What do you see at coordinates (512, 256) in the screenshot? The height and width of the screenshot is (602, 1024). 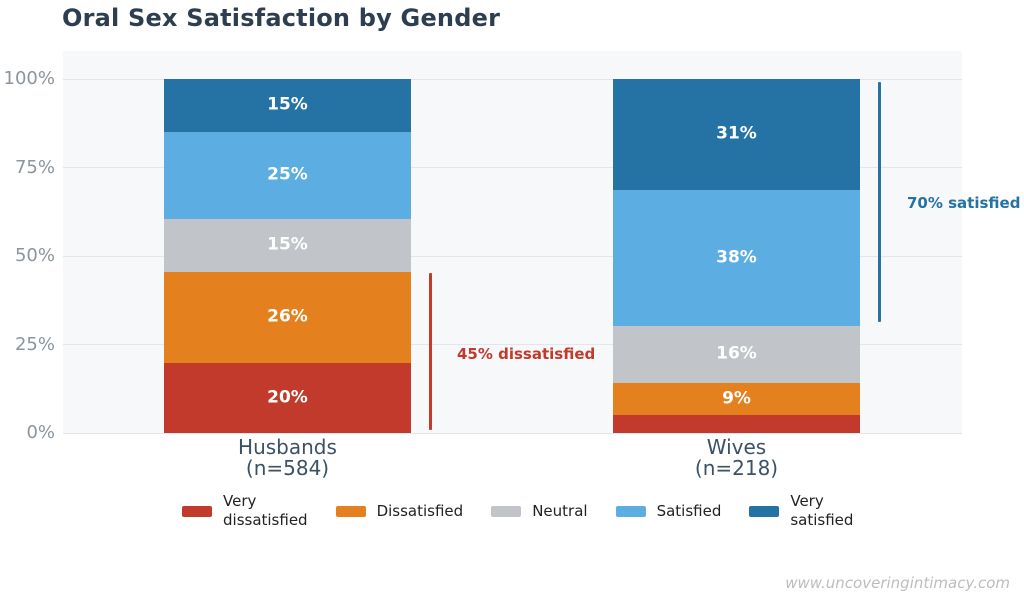 I see `gridline-50-` at bounding box center [512, 256].